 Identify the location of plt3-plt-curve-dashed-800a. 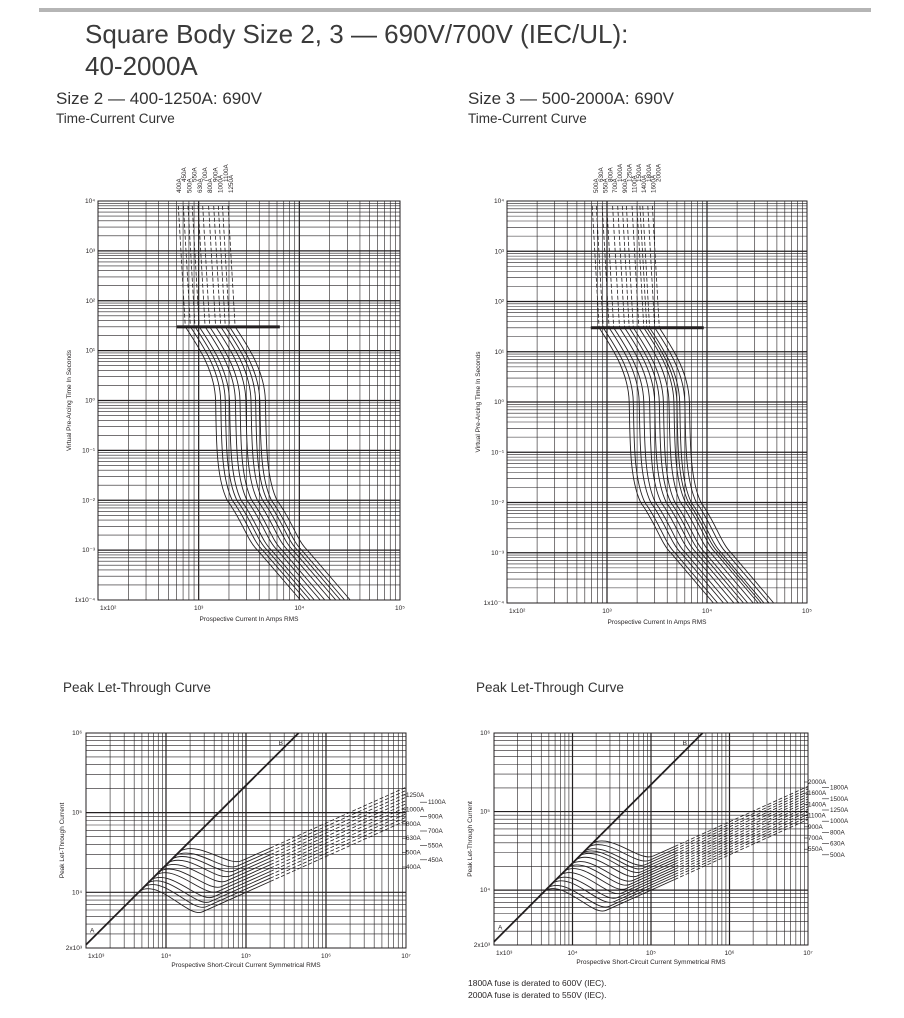
(741, 839).